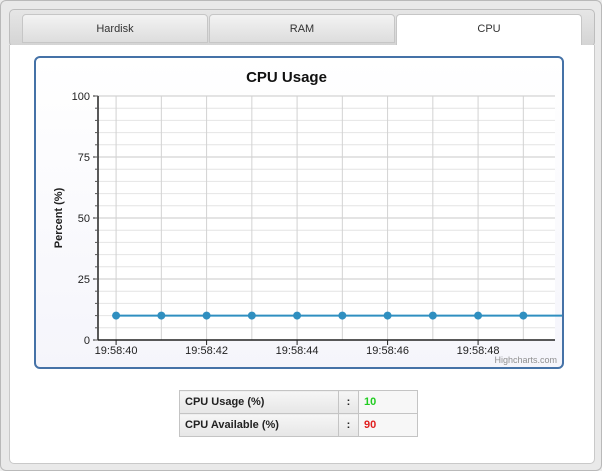 Image resolution: width=602 pixels, height=471 pixels. I want to click on cpu-usage-label: CPU Usage (%), so click(259, 402).